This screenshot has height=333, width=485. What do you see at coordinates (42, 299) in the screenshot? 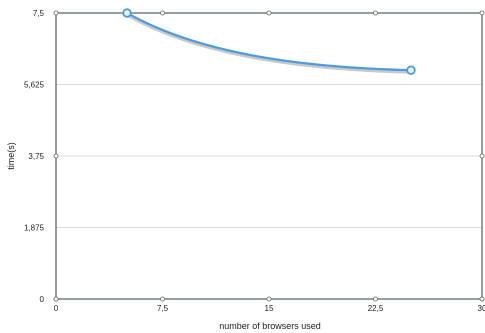
I see `y-tick-label: 0` at bounding box center [42, 299].